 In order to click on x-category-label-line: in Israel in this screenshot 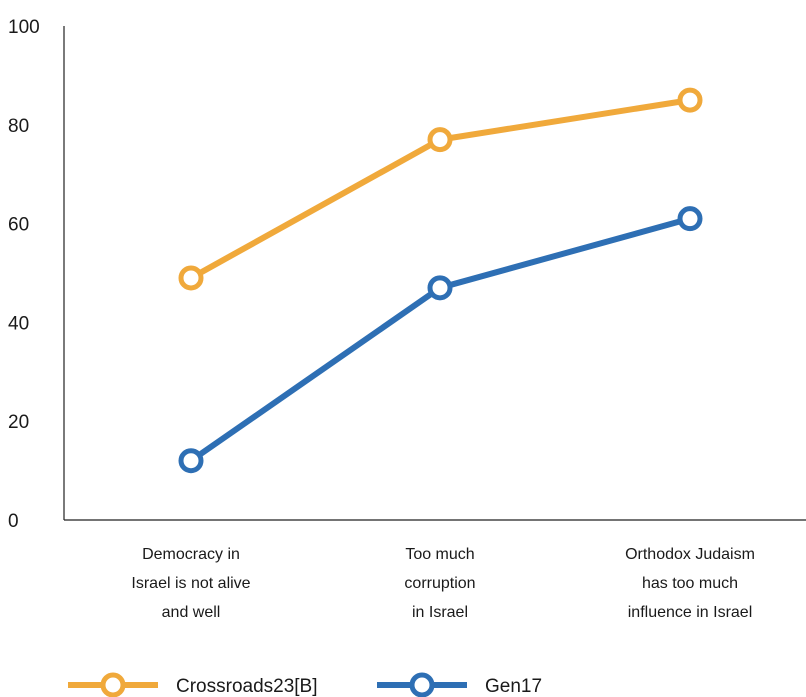, I will do `click(440, 612)`.